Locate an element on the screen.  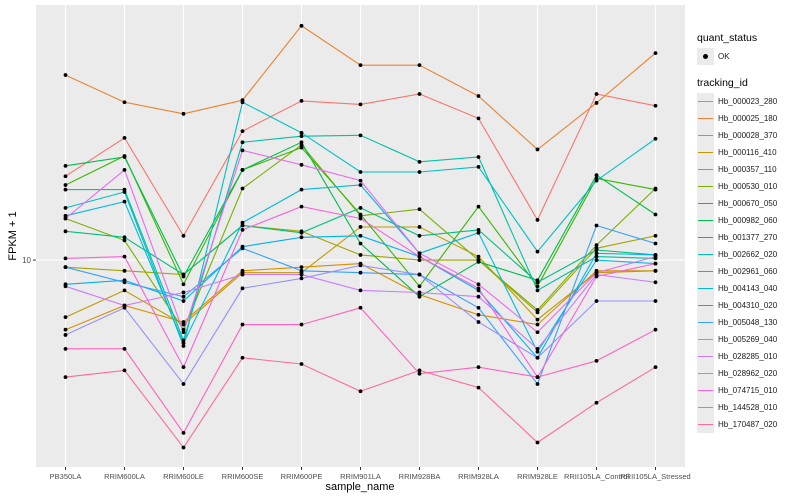
legend-label: Hb_028962_020 is located at coordinates (748, 373).